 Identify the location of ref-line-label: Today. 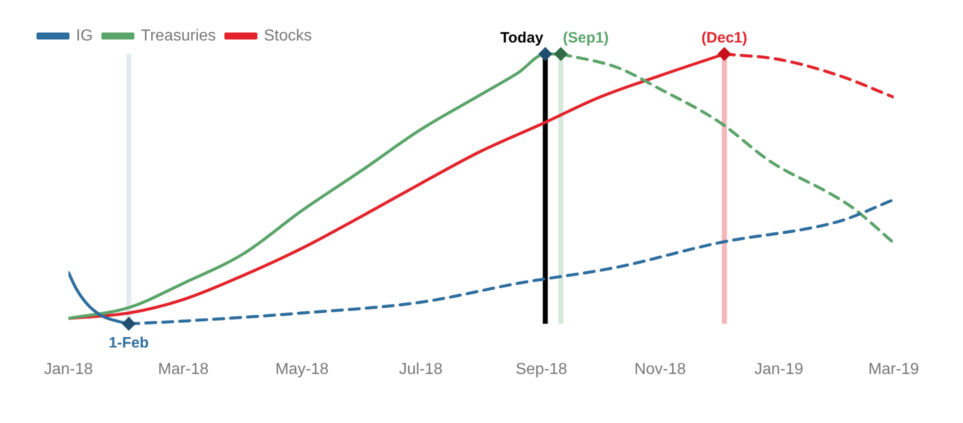
(522, 38).